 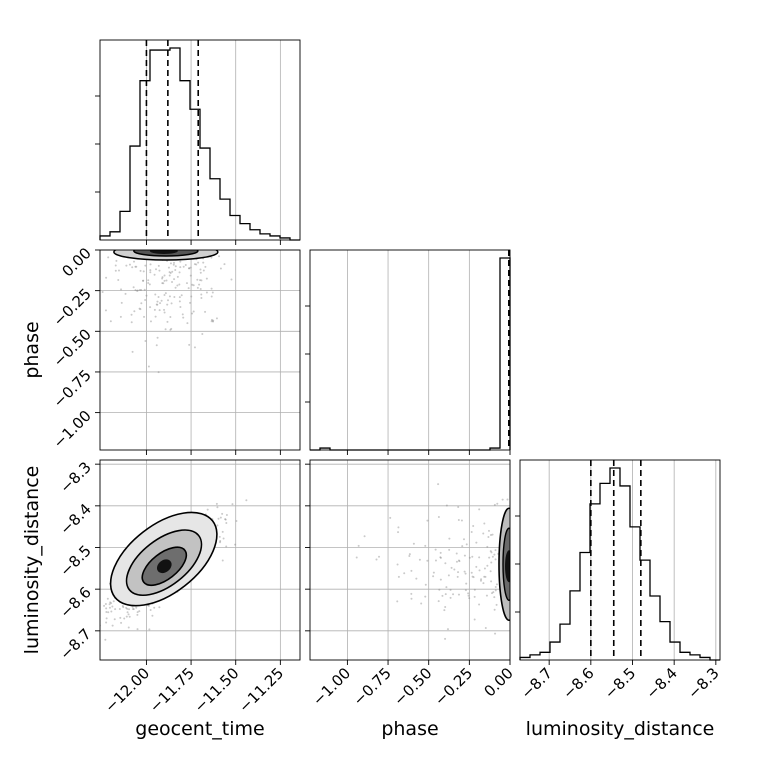 What do you see at coordinates (498, 682) in the screenshot?
I see `x-tick-label: 0.00` at bounding box center [498, 682].